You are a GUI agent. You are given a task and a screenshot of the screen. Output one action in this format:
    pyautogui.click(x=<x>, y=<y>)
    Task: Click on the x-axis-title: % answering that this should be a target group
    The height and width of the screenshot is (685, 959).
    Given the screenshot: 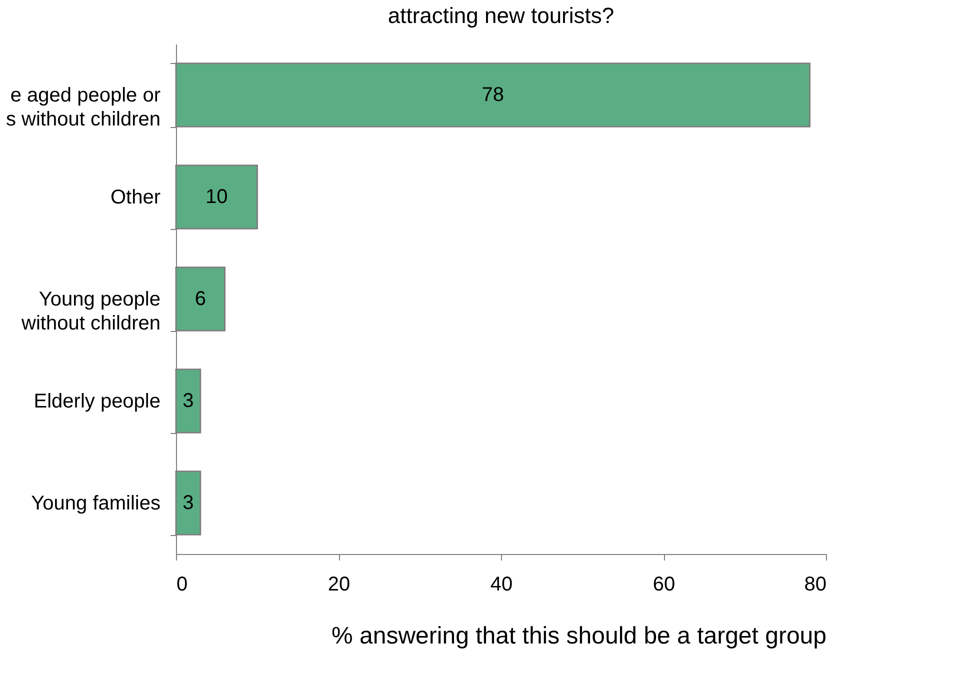 What is the action you would take?
    pyautogui.click(x=579, y=636)
    